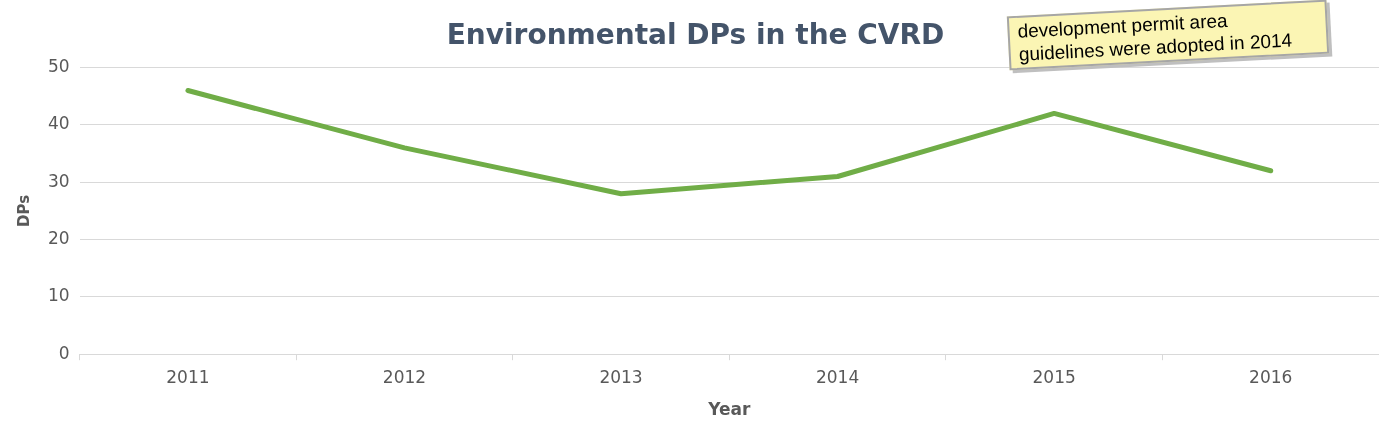 The width and height of the screenshot is (1387, 425). What do you see at coordinates (404, 376) in the screenshot?
I see `x-tick-label: 2012` at bounding box center [404, 376].